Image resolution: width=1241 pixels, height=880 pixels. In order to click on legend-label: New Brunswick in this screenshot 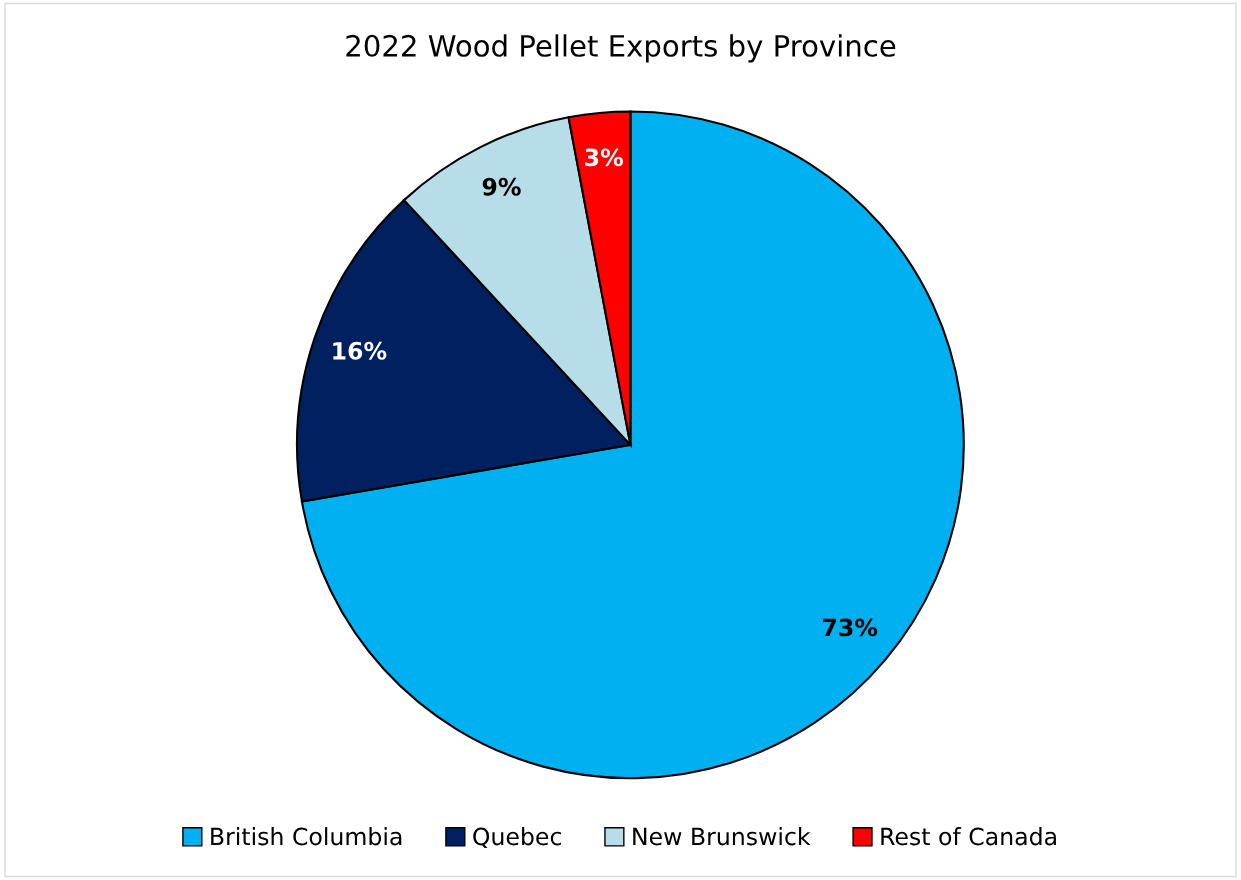, I will do `click(722, 836)`.